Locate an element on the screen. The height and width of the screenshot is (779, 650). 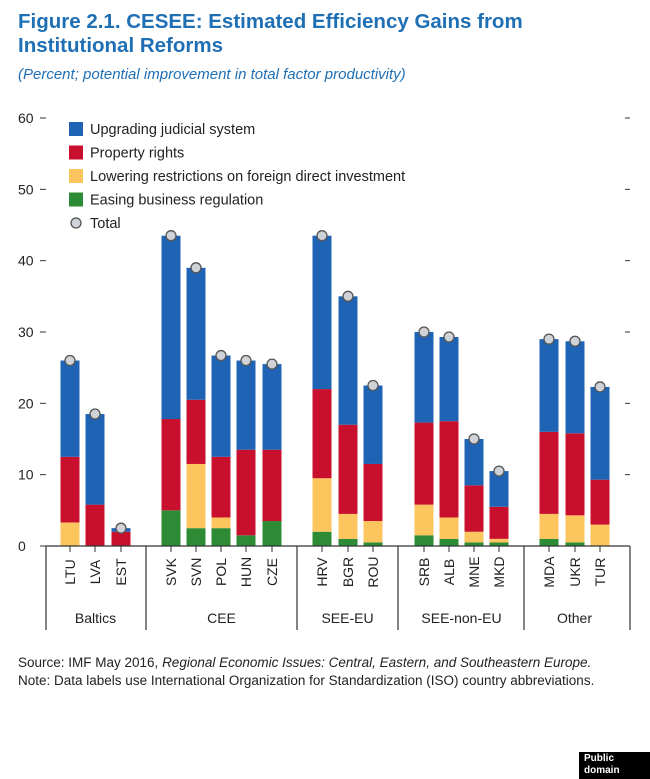
bar-fdi-hrv is located at coordinates (322, 505).